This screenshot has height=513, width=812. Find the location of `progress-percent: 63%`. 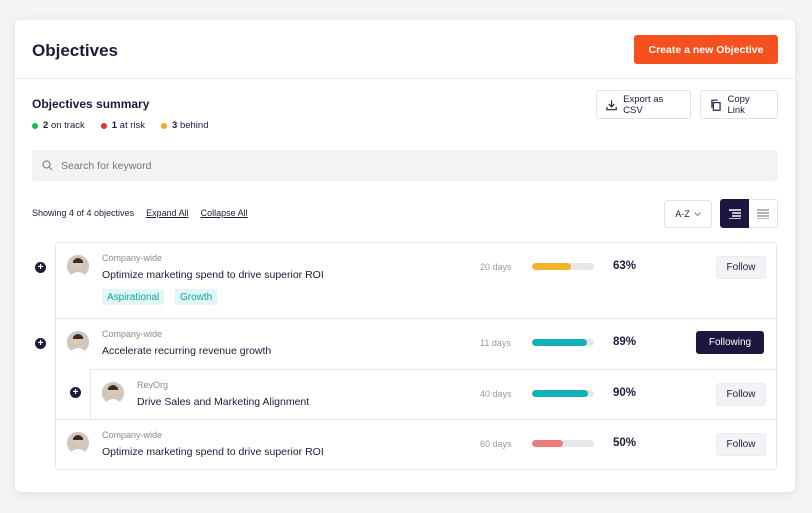

progress-percent: 63% is located at coordinates (625, 266).